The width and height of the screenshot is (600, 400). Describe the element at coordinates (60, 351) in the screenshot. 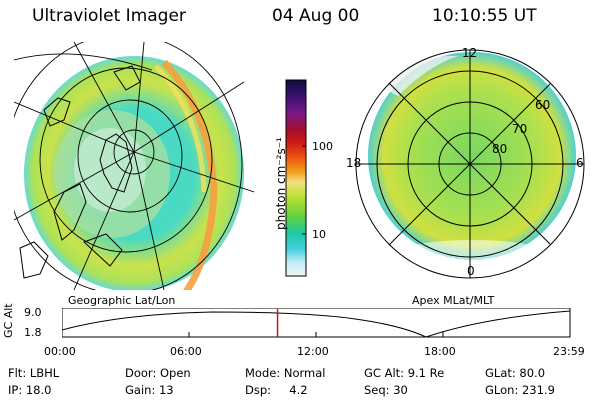

I see `timeline-xtick-0000: 00:00` at that location.